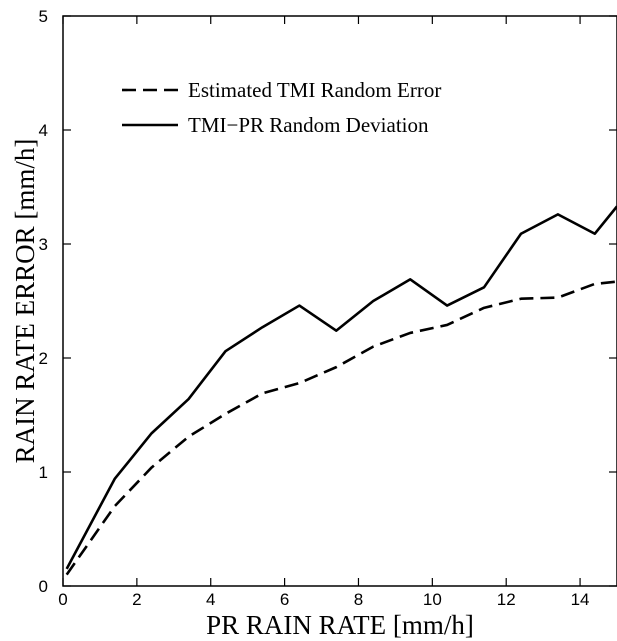 This screenshot has width=617, height=641. I want to click on x-tick-label: 4, so click(210, 599).